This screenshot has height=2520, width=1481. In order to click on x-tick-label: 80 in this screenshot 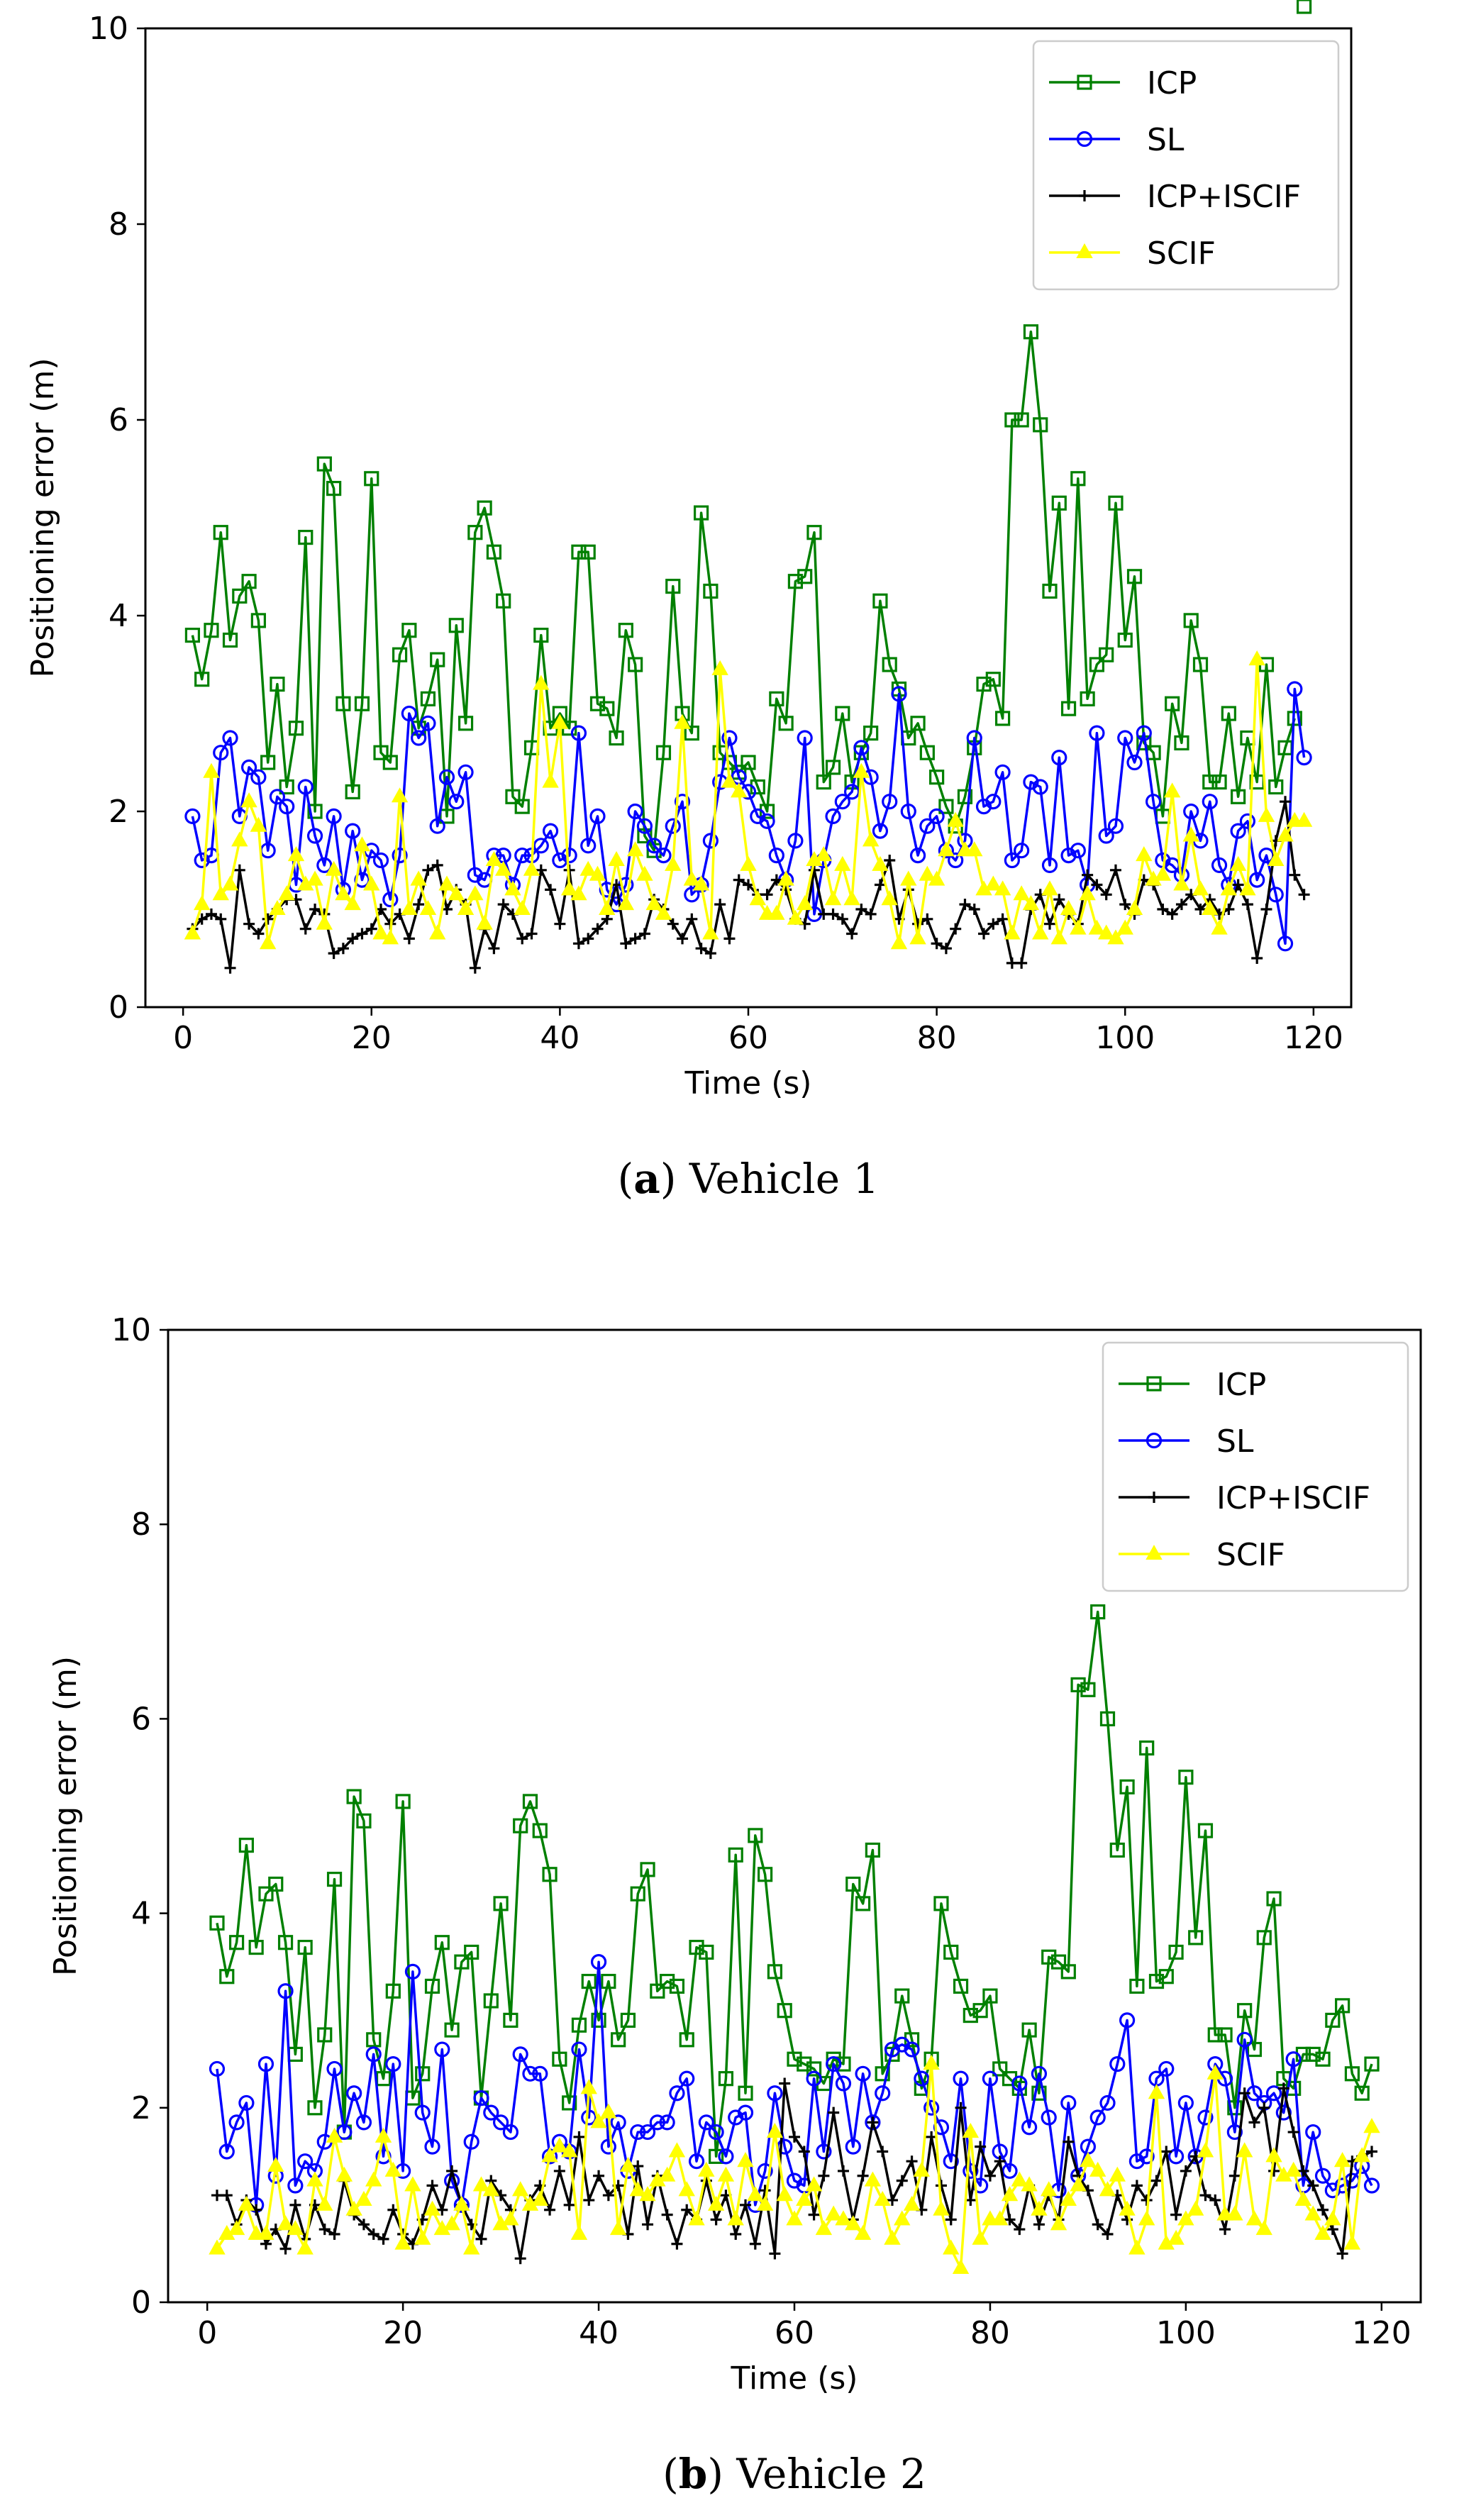, I will do `click(937, 1038)`.